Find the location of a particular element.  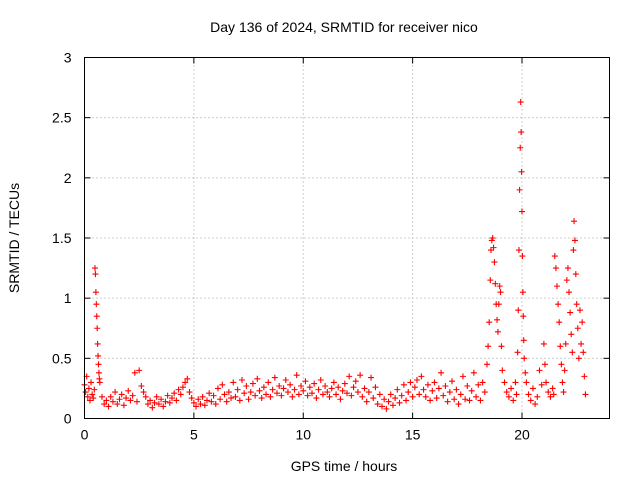

y-tick-label: 3 is located at coordinates (68, 58).